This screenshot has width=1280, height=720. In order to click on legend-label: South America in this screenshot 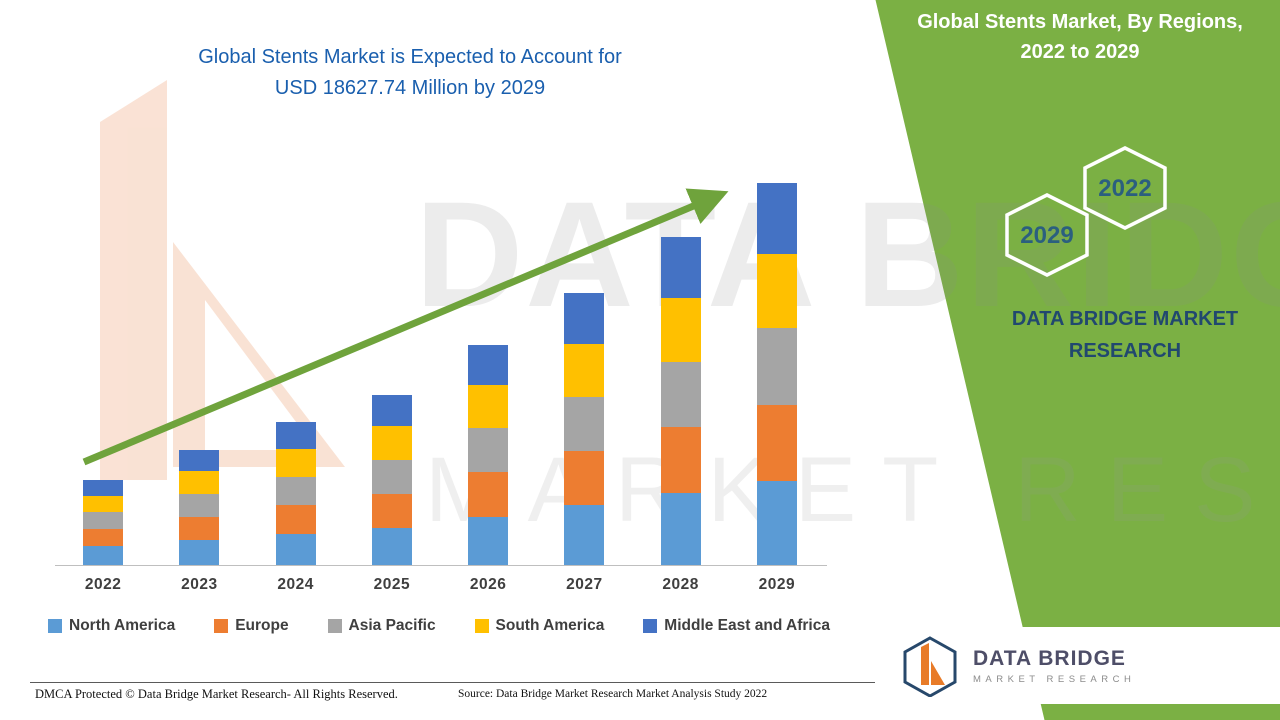, I will do `click(550, 625)`.